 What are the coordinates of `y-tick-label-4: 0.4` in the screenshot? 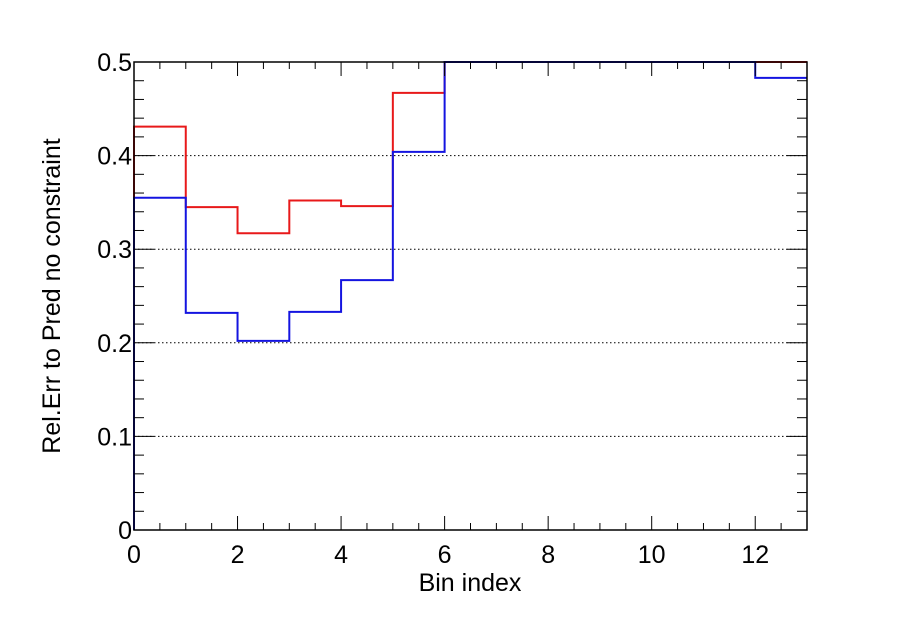 It's located at (114, 157).